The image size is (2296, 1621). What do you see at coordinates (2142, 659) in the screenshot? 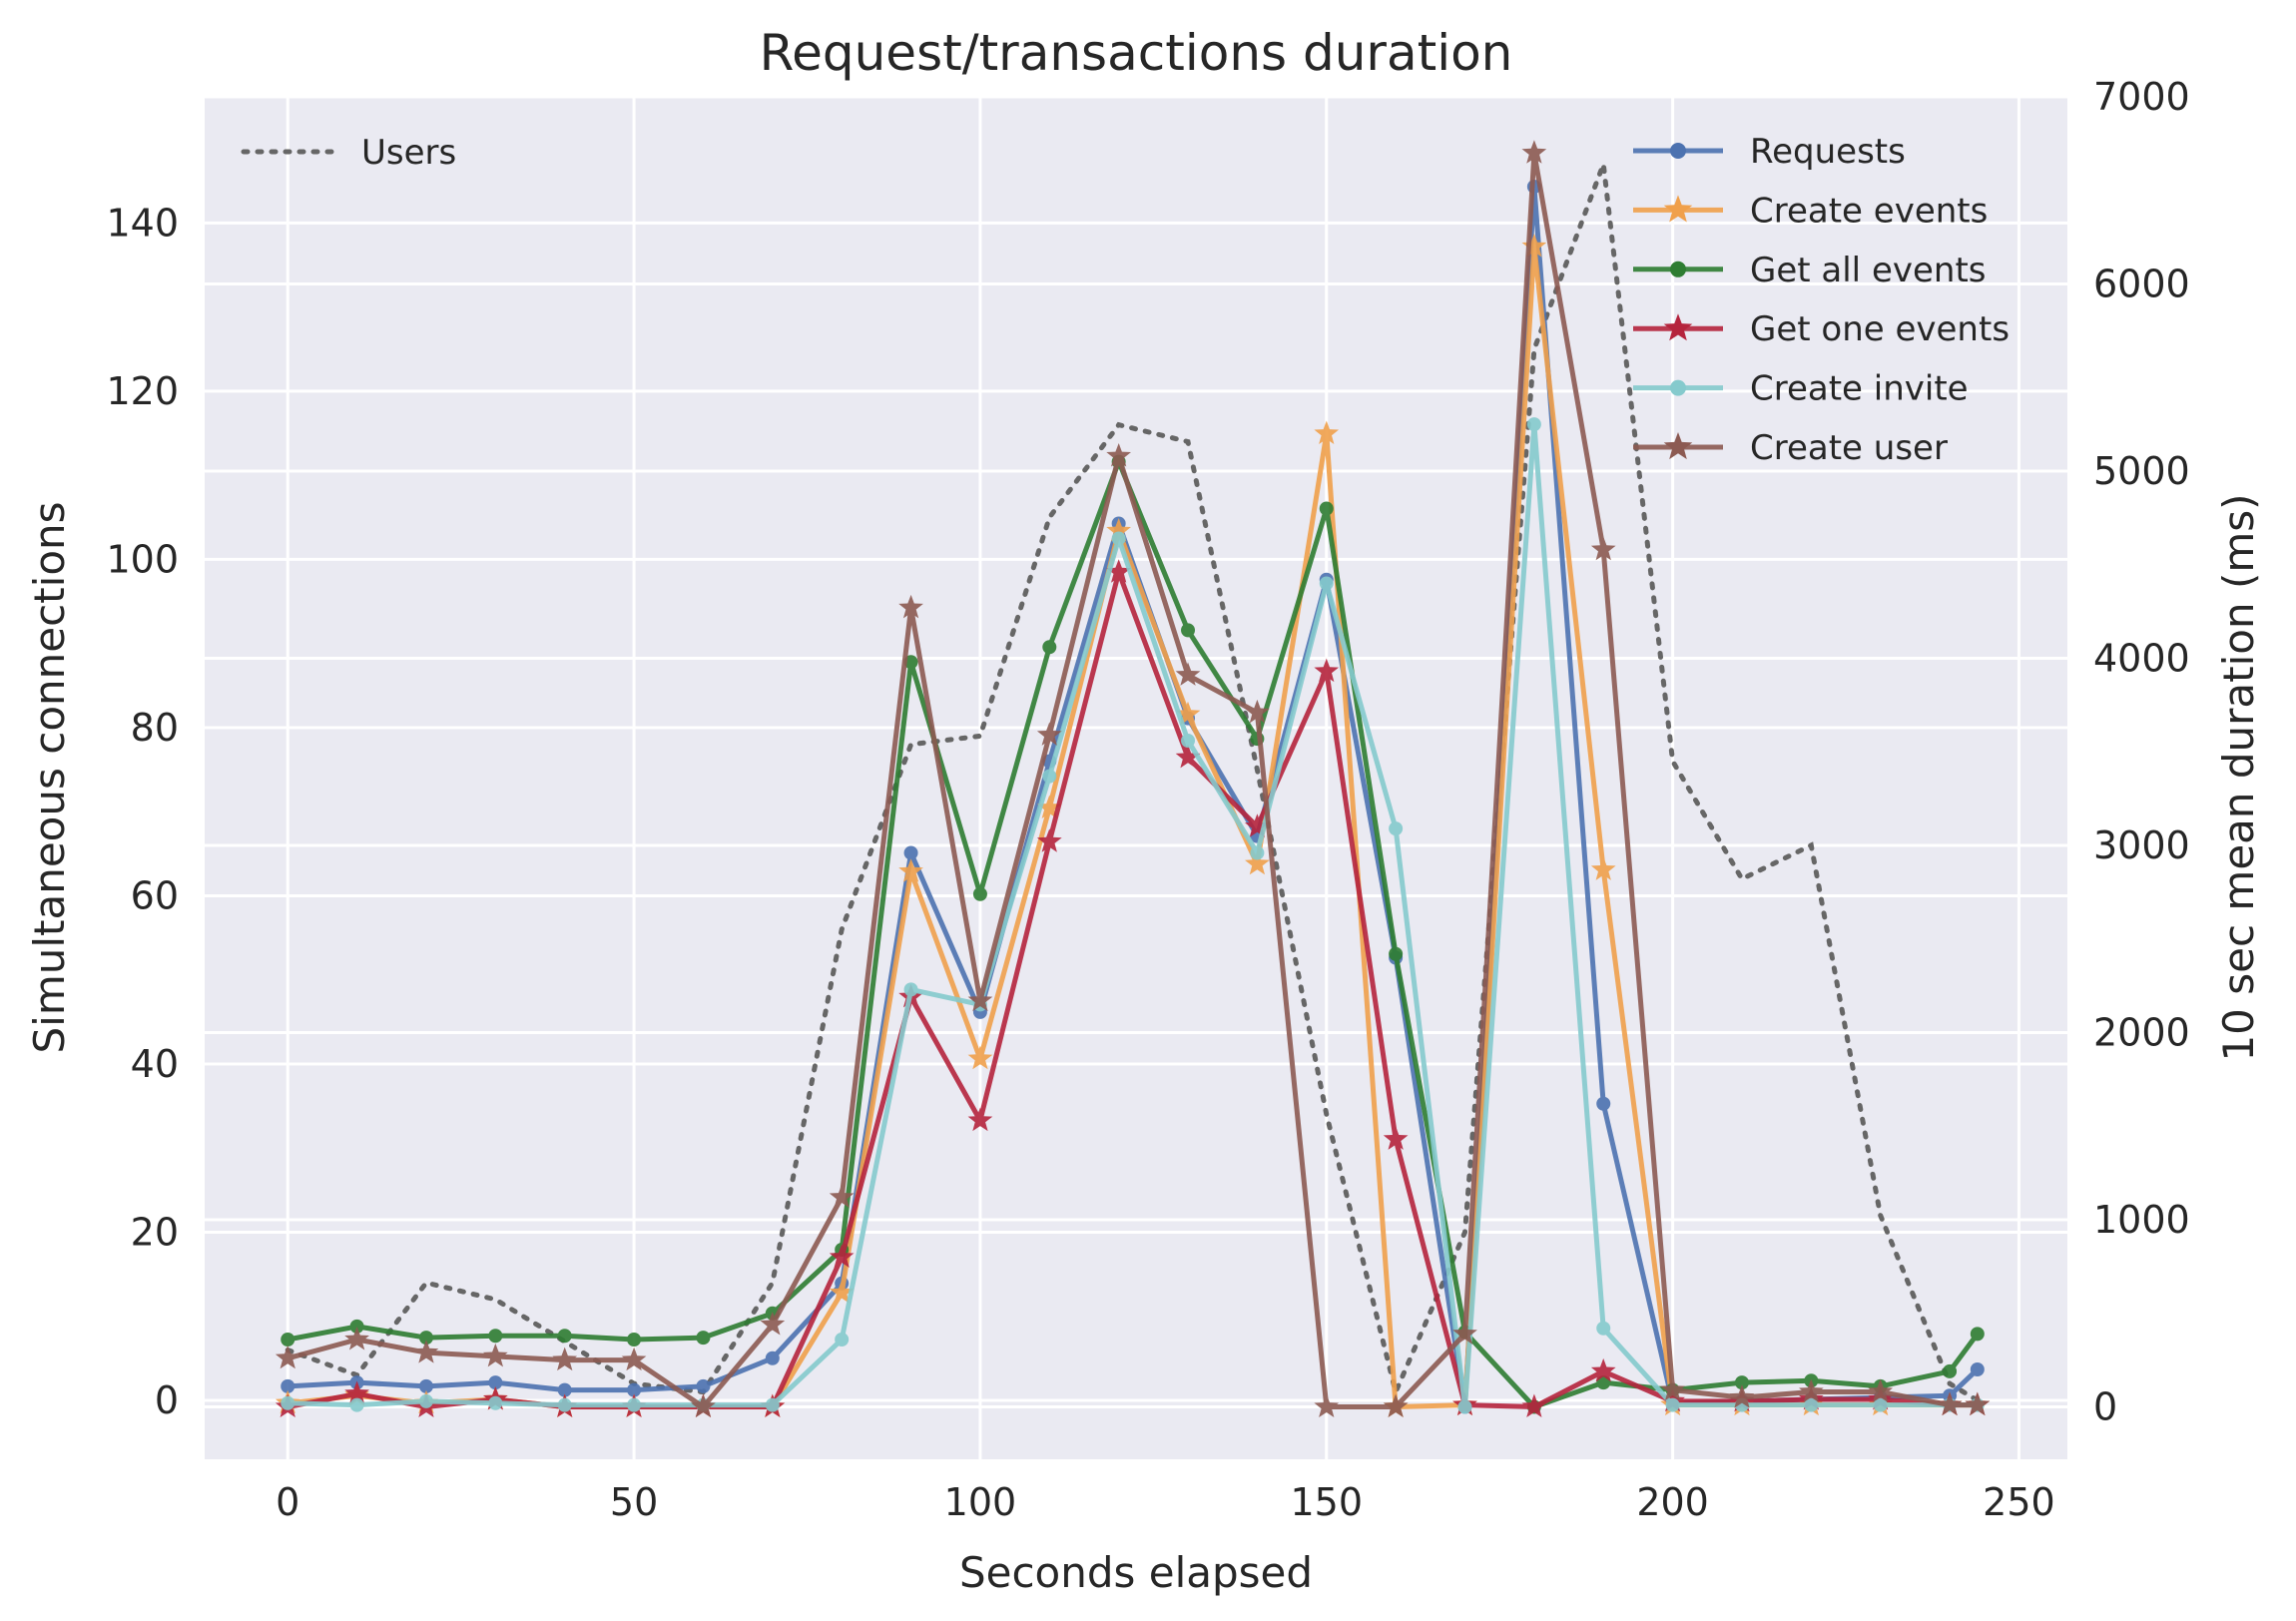
I see `y-right-tick-label: 4000` at bounding box center [2142, 659].